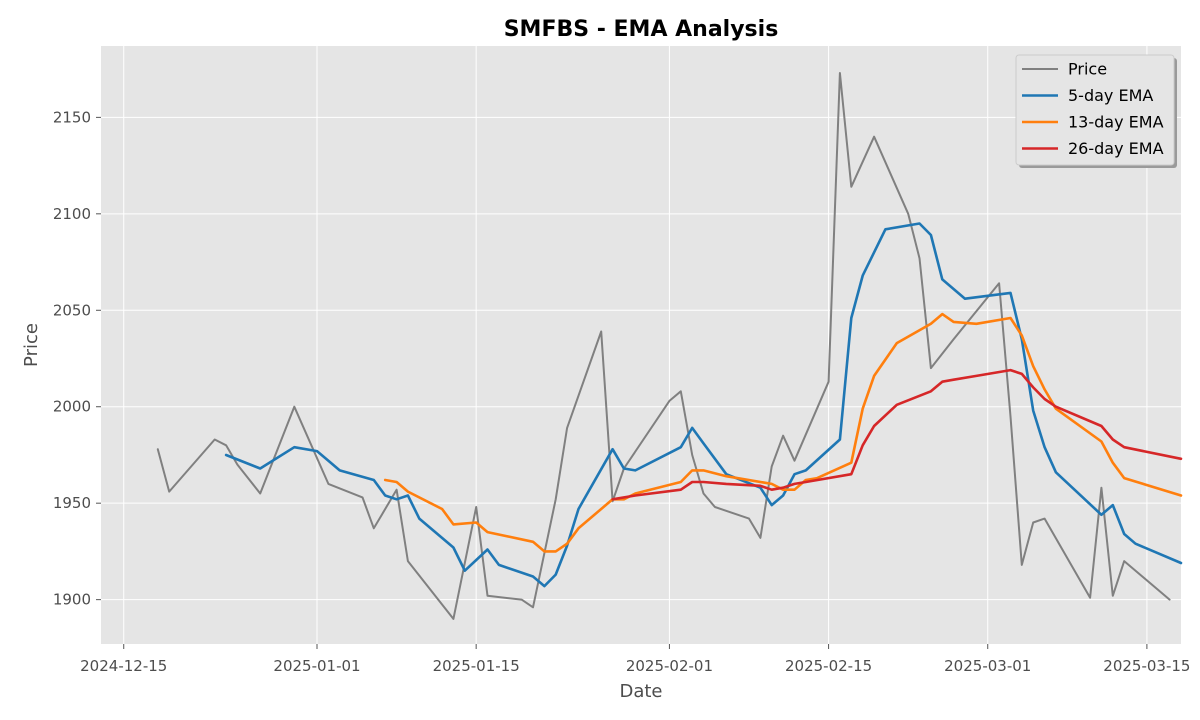  What do you see at coordinates (1116, 148) in the screenshot?
I see `legend-label: 26-day EMA` at bounding box center [1116, 148].